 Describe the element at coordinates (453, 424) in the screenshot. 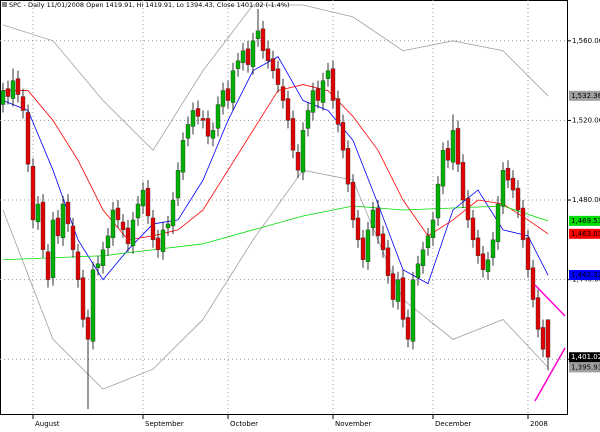

I see `x-tick-label: December` at that location.